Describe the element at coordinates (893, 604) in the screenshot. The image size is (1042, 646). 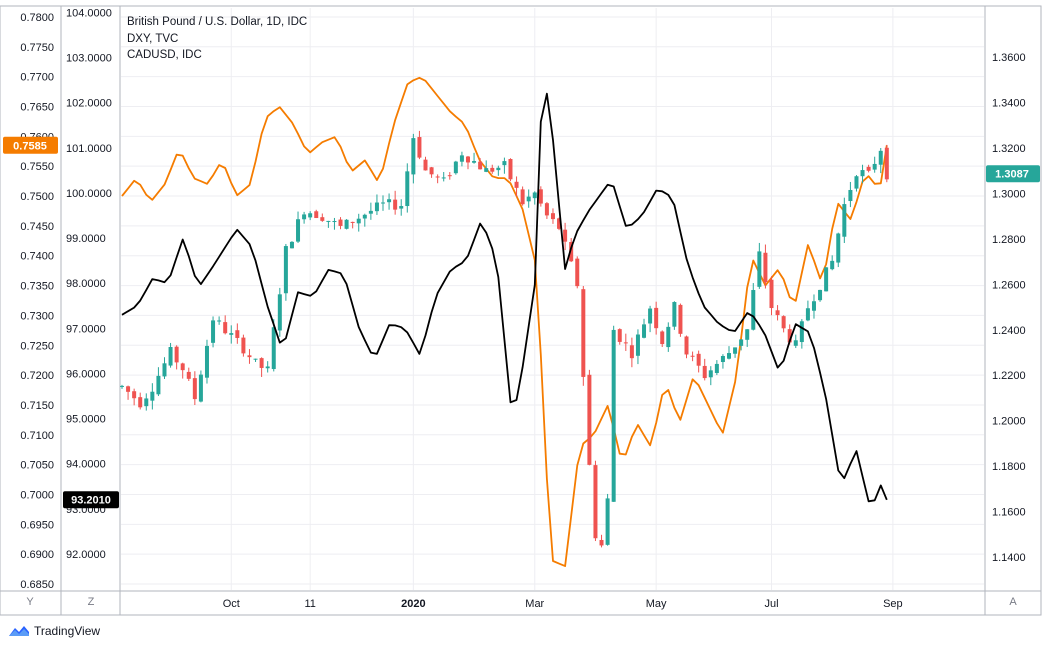
I see `time-tick-label: Sep` at that location.